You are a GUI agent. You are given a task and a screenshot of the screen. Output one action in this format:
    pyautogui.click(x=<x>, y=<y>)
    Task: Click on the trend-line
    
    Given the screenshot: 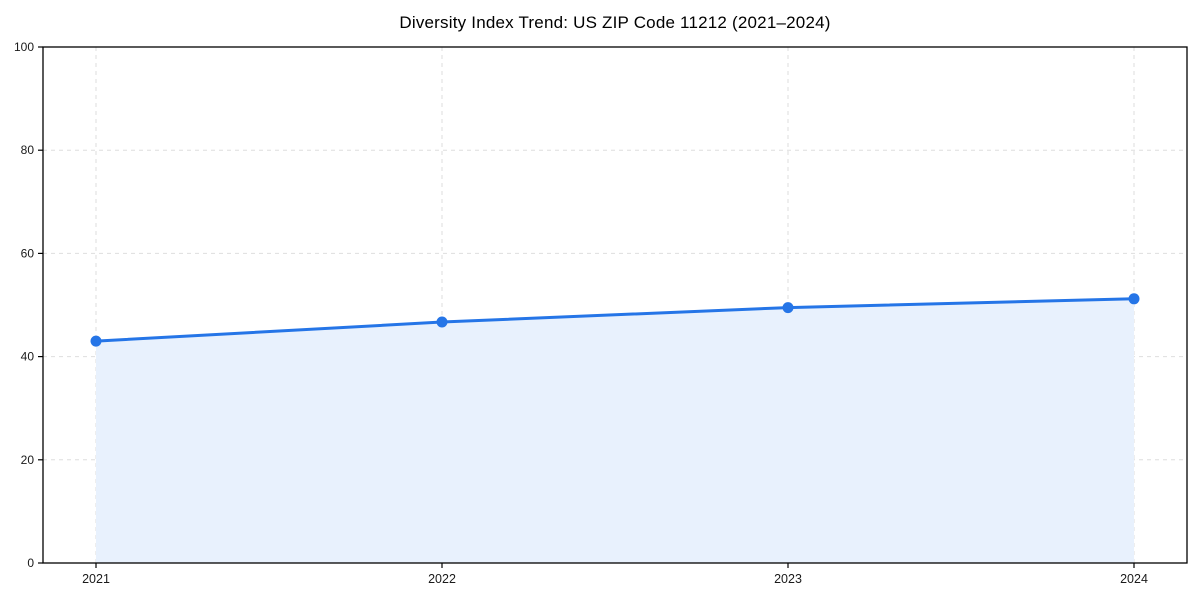 What is the action you would take?
    pyautogui.click(x=615, y=320)
    